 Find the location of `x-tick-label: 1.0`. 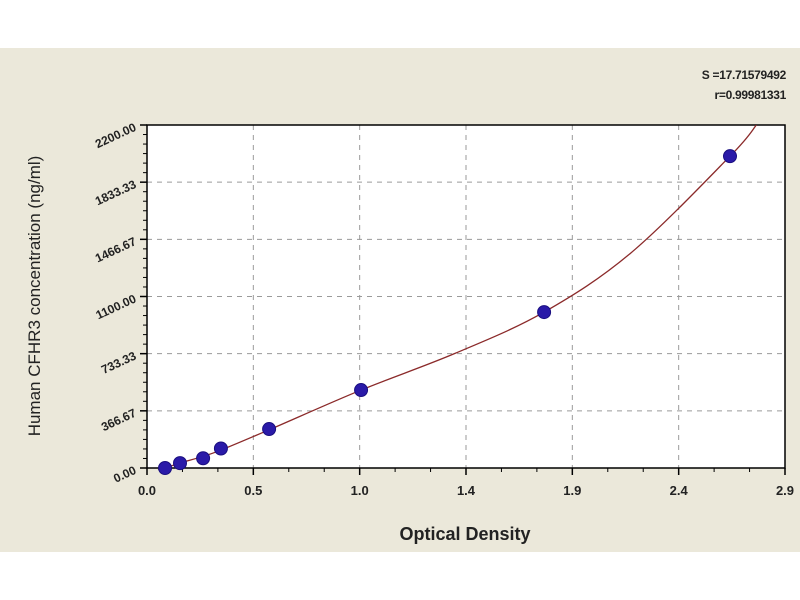

x-tick-label: 1.0 is located at coordinates (360, 490).